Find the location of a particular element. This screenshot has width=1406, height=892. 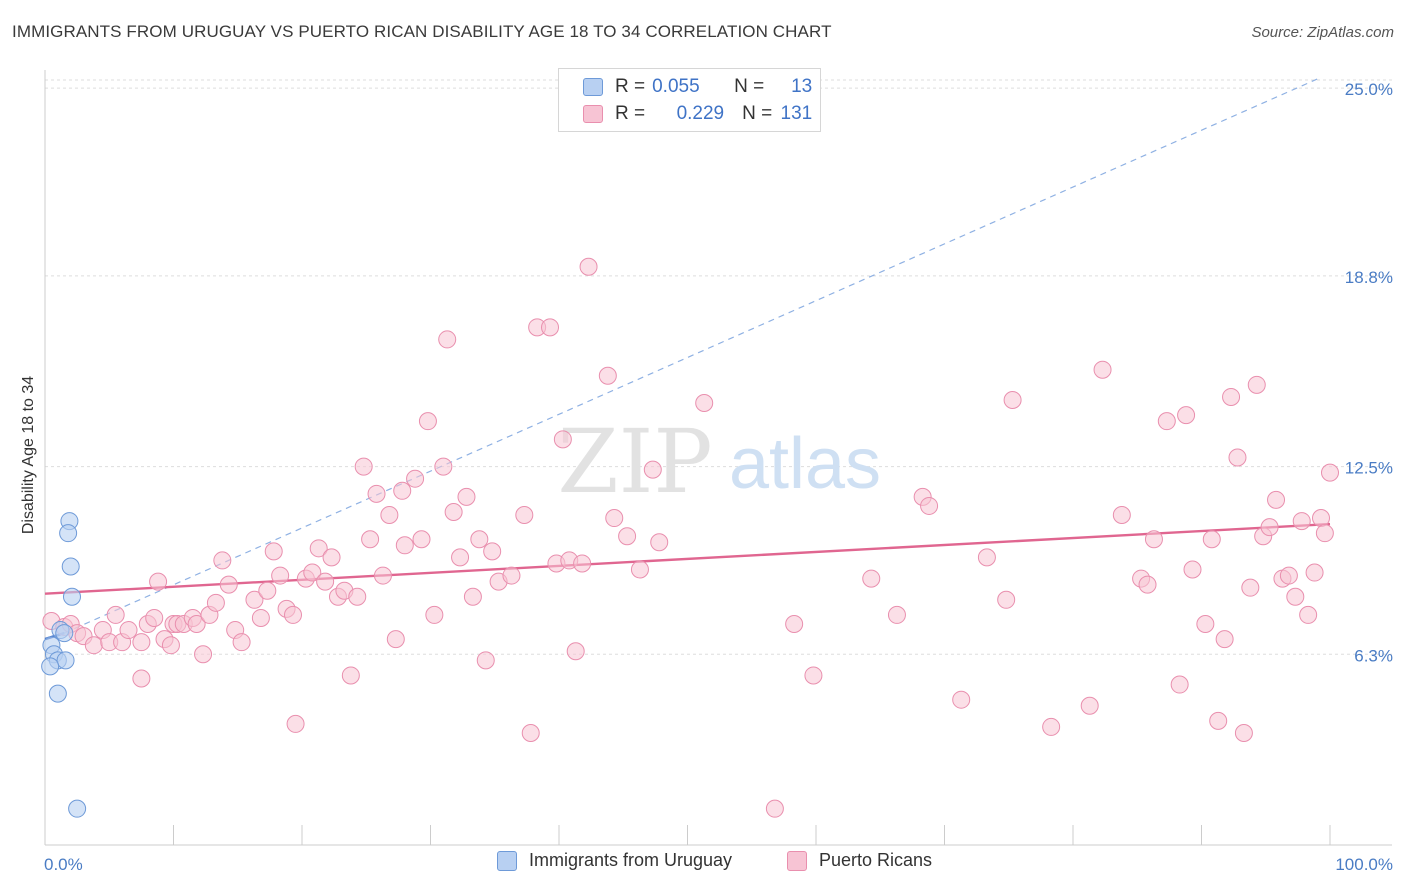

legend-row-uruguay: R = 0.055 N = 13 is located at coordinates (697, 87).